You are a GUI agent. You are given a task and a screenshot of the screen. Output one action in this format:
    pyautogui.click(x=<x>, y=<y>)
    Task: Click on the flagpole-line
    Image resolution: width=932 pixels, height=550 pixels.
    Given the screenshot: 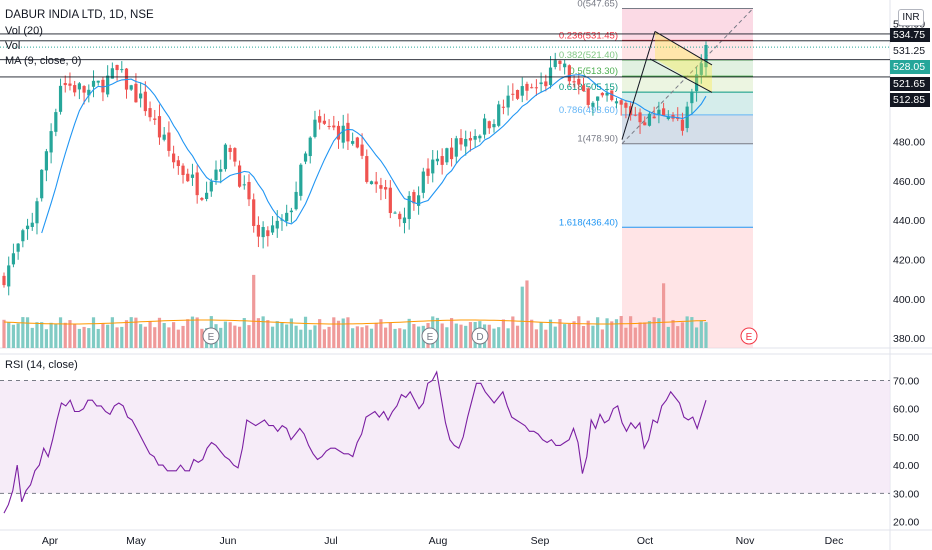 What is the action you would take?
    pyautogui.click(x=638, y=85)
    